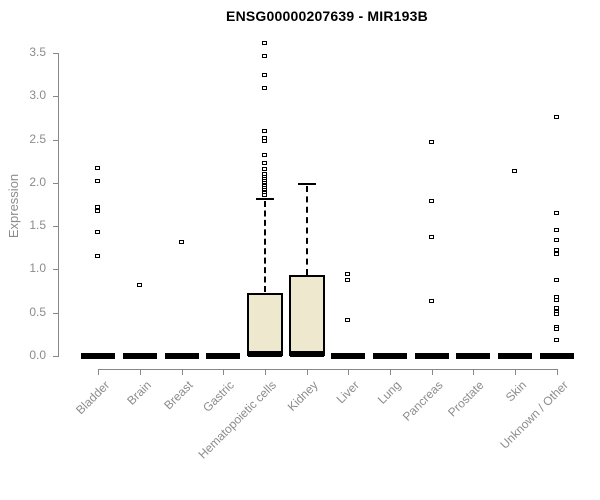  What do you see at coordinates (37, 52) in the screenshot?
I see `y-axis-tick-label: 3.5` at bounding box center [37, 52].